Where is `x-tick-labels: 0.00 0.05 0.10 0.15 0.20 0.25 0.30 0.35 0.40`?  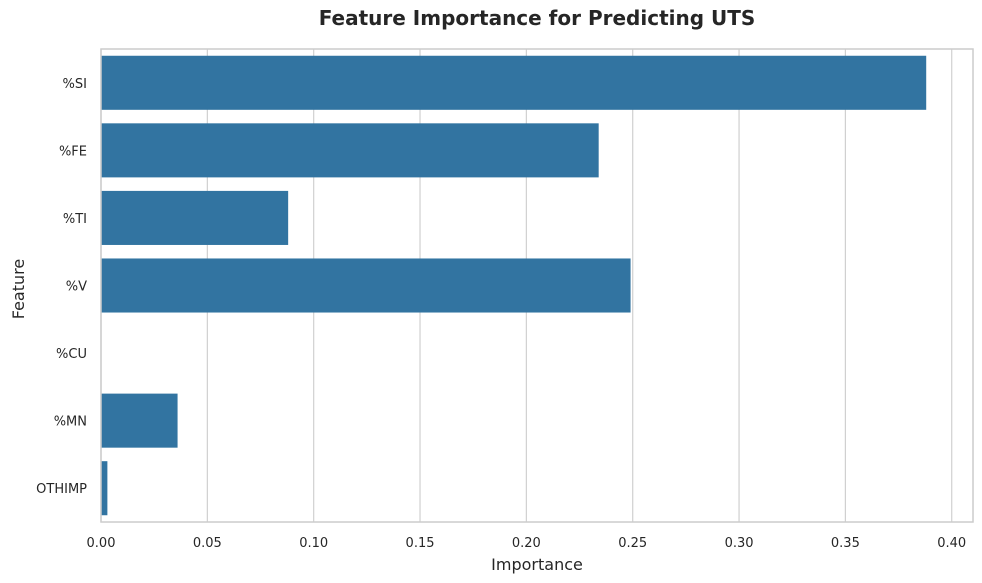 x-tick-labels: 0.00 0.05 0.10 0.15 0.20 0.25 0.30 0.35 0.40 is located at coordinates (527, 543).